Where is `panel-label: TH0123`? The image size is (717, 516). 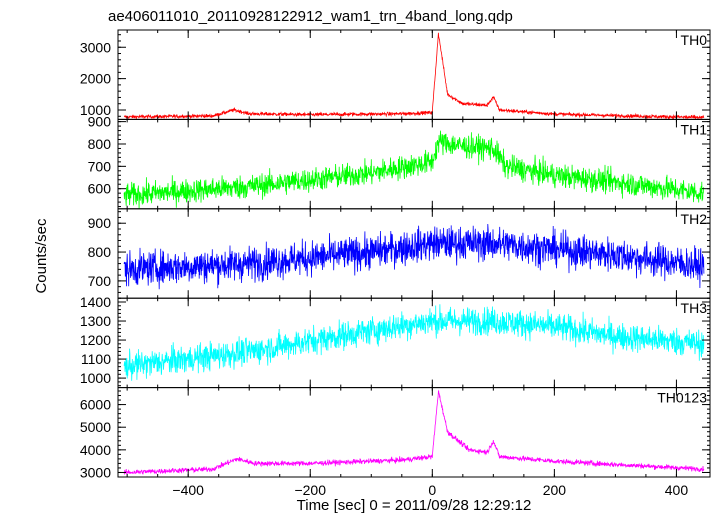
panel-label: TH0123 is located at coordinates (682, 398).